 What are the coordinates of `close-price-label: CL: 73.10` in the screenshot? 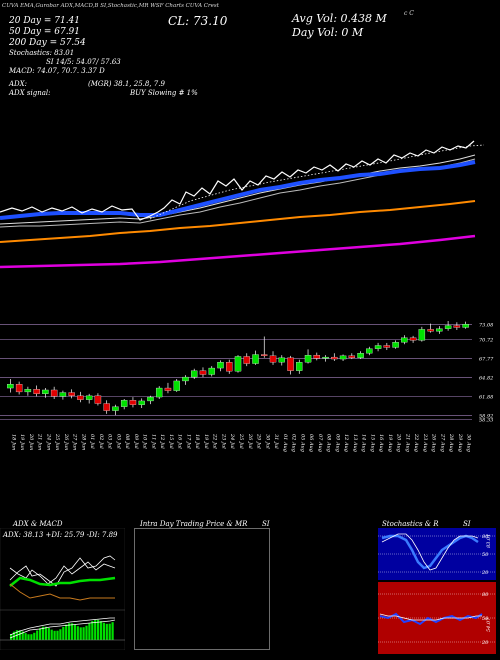 It's located at (198, 21).